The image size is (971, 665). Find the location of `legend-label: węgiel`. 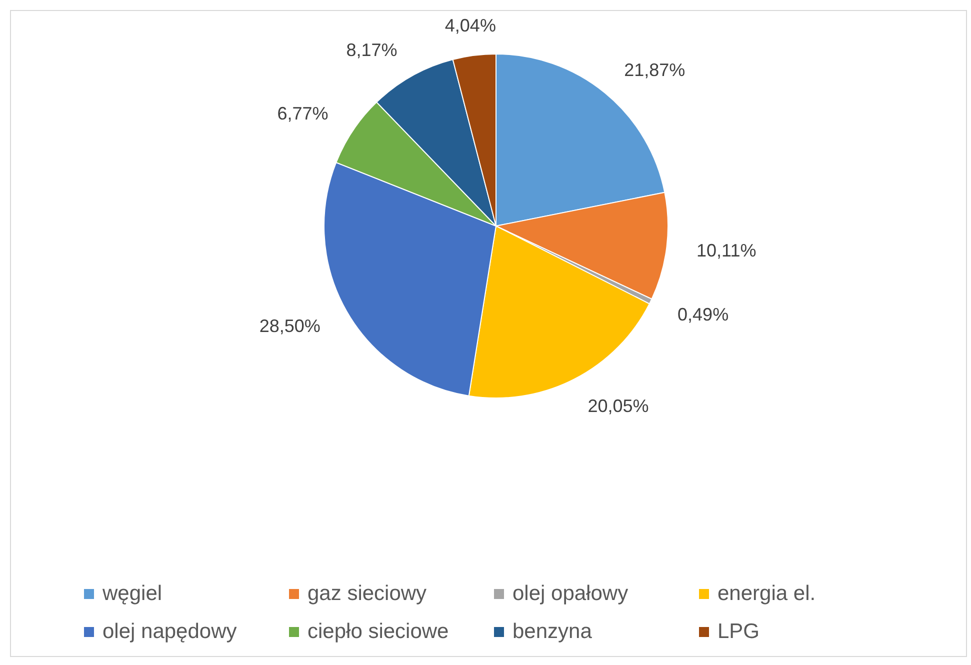

legend-label: węgiel is located at coordinates (132, 594).